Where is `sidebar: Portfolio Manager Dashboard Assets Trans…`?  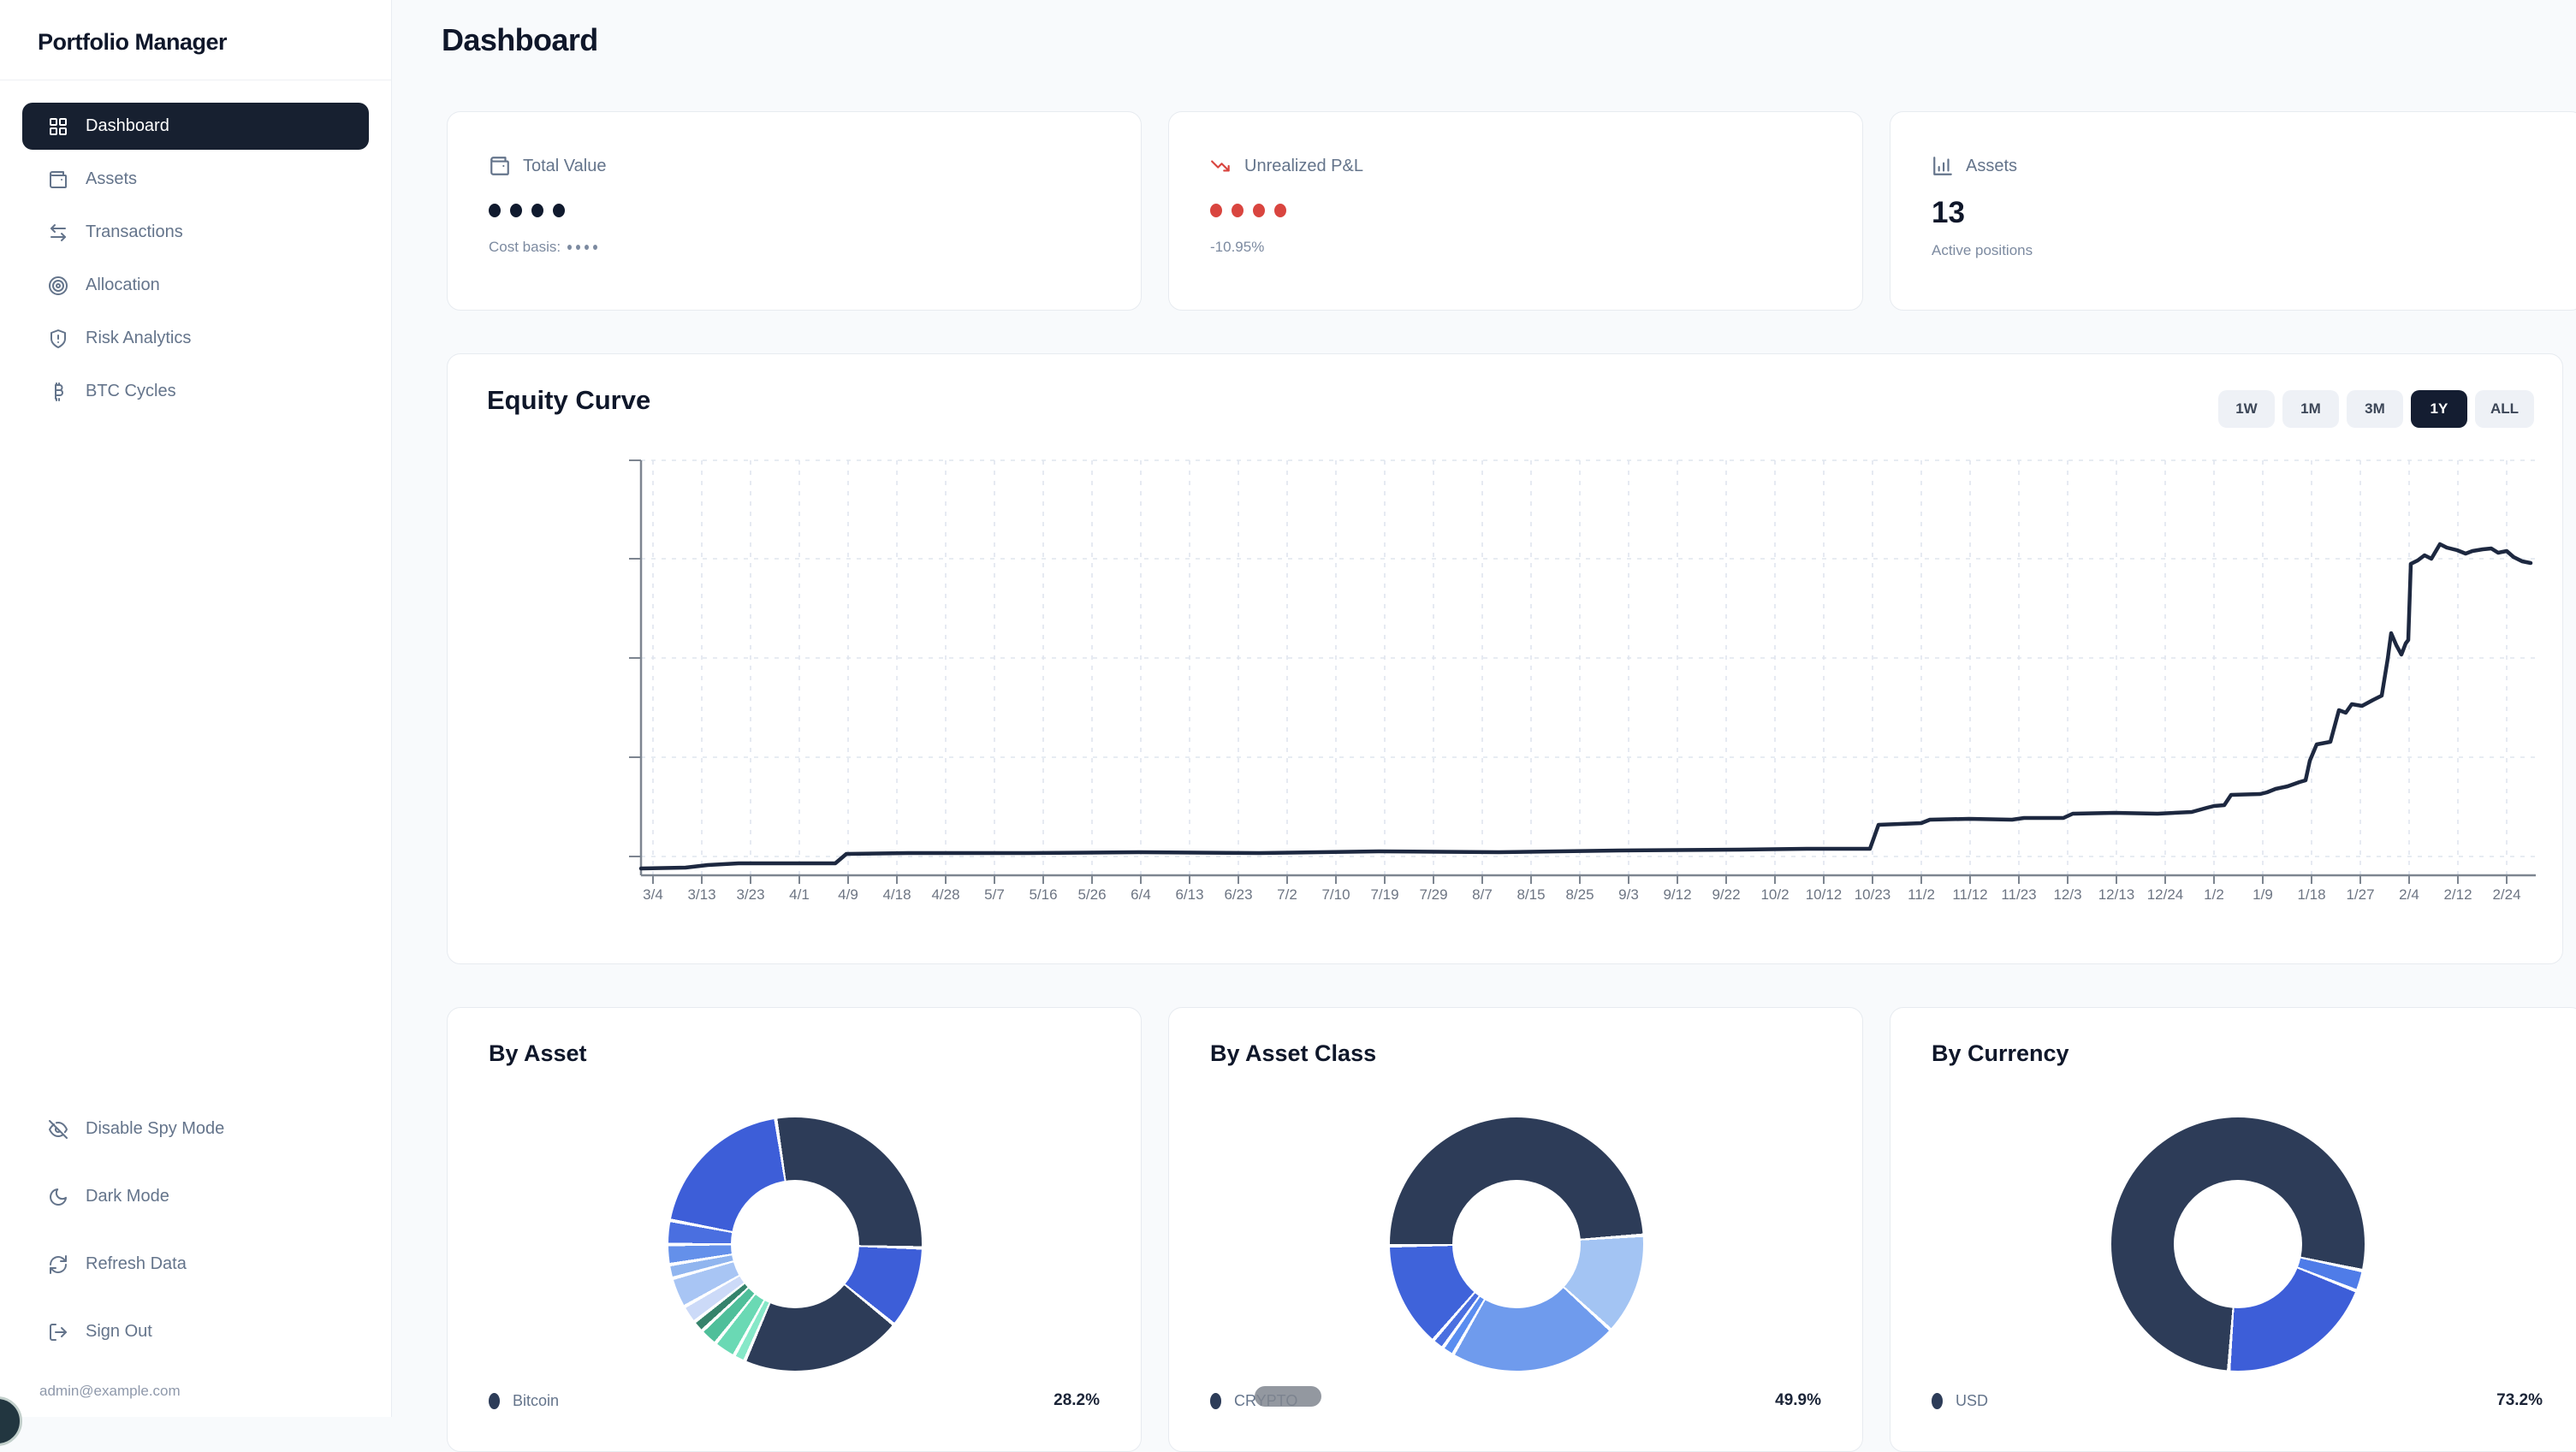
sidebar: Portfolio Manager Dashboard Assets Trans… is located at coordinates (196, 708).